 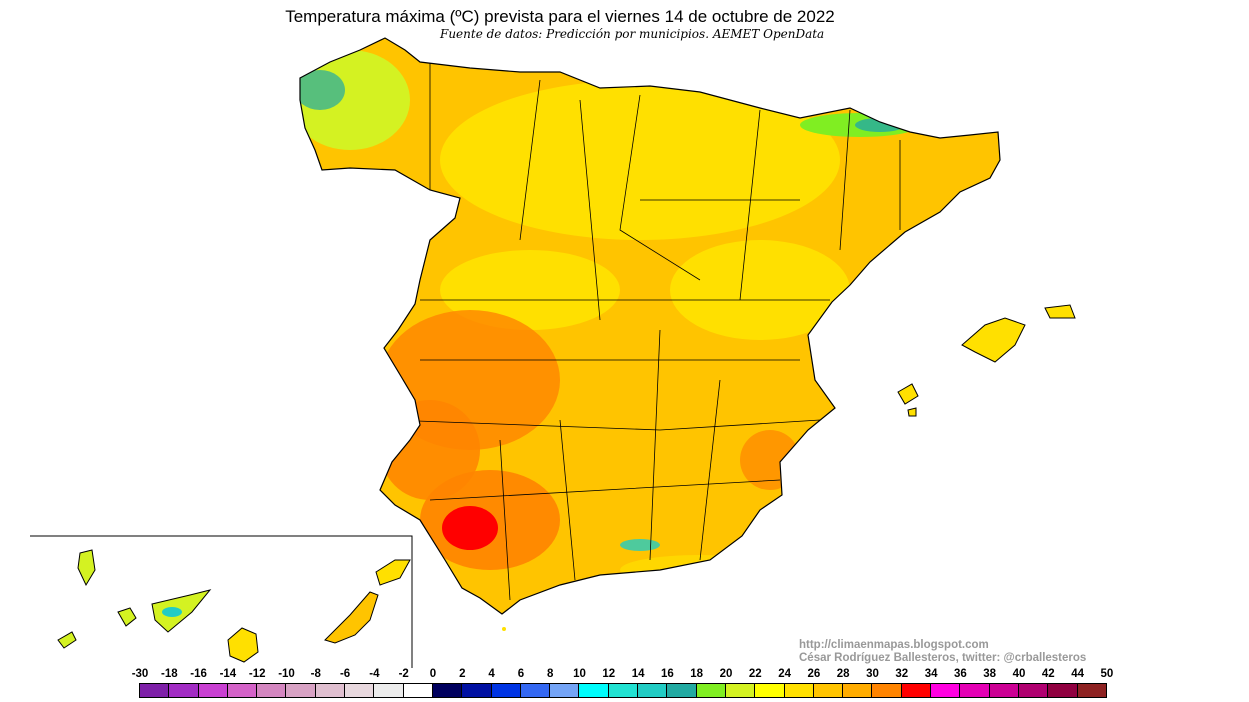 What do you see at coordinates (872, 674) in the screenshot?
I see `legend-tick-label: 30` at bounding box center [872, 674].